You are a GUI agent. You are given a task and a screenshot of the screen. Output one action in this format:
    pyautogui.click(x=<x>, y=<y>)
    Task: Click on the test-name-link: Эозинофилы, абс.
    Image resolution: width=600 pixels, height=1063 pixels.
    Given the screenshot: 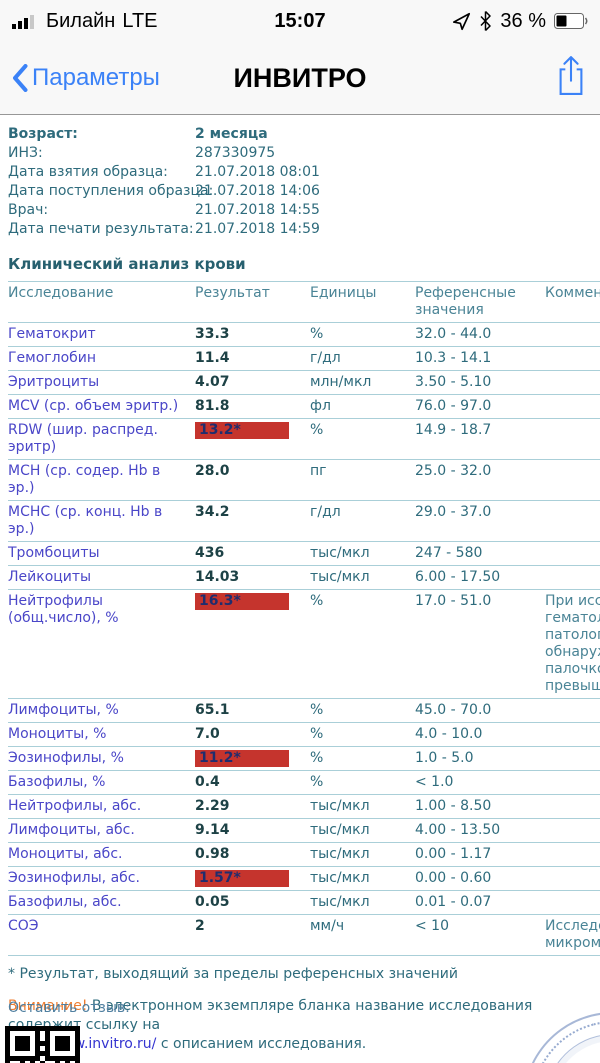 What is the action you would take?
    pyautogui.click(x=74, y=878)
    